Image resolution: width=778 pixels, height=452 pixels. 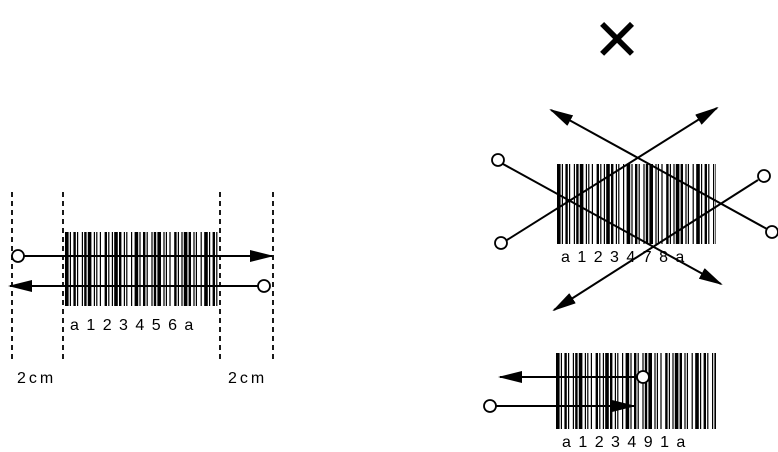 I want to click on scan-line-forward, so click(x=142, y=256).